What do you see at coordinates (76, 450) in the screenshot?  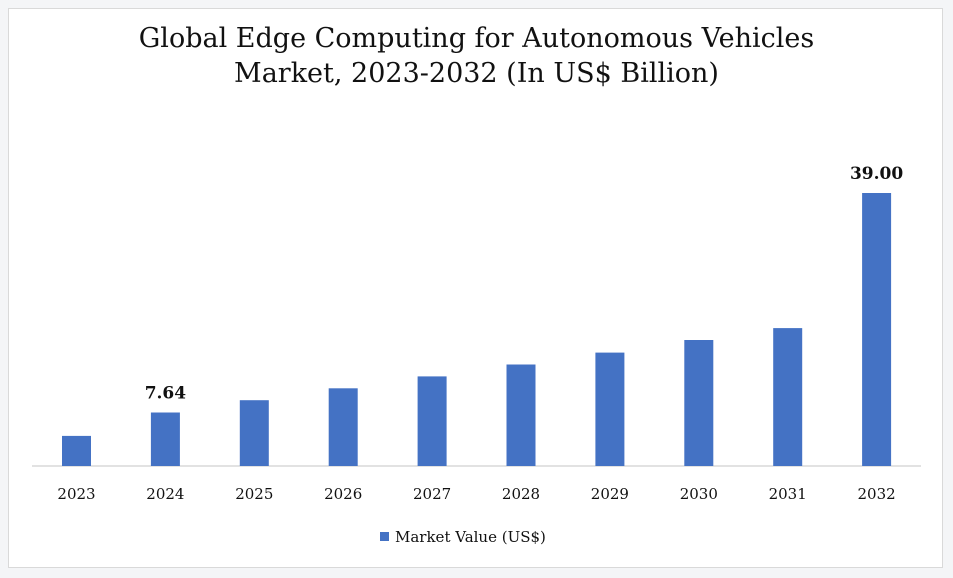 I see `bar-2023` at bounding box center [76, 450].